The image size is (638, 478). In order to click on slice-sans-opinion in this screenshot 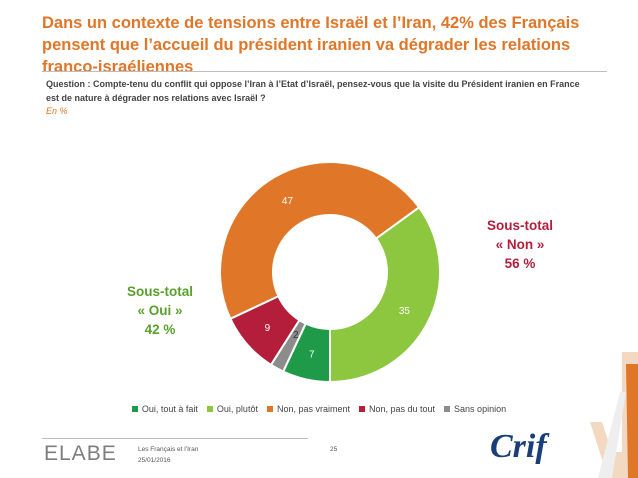, I will do `click(288, 345)`.